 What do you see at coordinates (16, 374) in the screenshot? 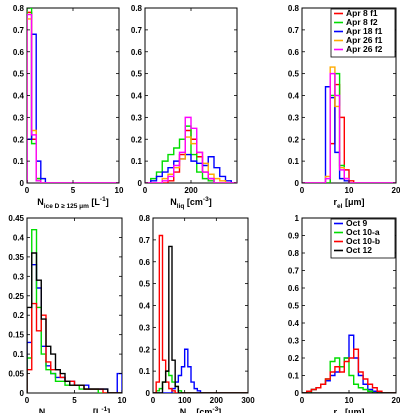
I see `y-tick-label: 0.05` at bounding box center [16, 374].